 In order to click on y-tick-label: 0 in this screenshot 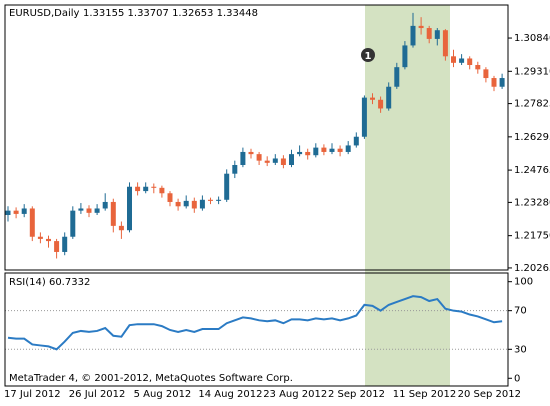, I will do `click(517, 378)`.